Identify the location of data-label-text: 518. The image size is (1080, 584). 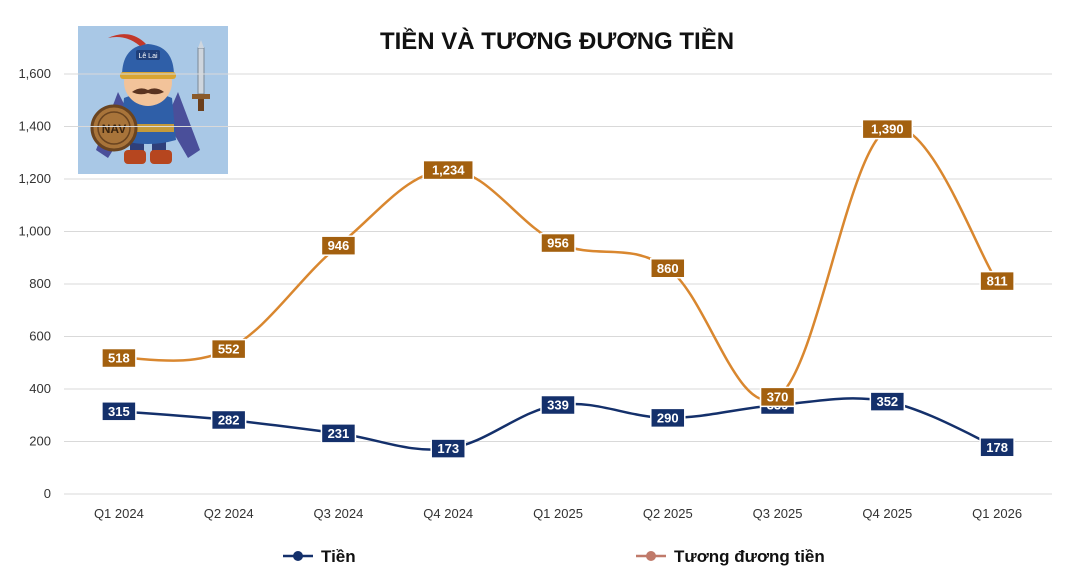
(119, 358).